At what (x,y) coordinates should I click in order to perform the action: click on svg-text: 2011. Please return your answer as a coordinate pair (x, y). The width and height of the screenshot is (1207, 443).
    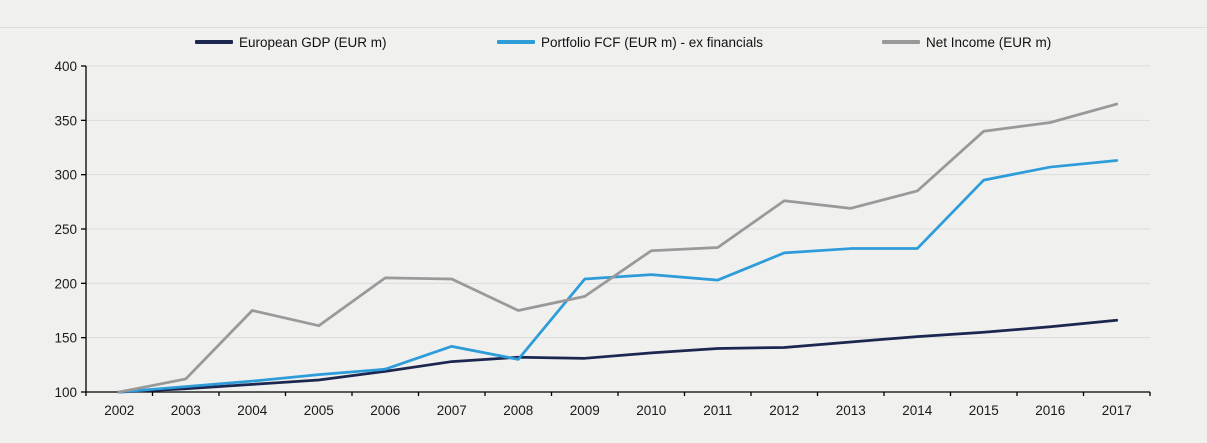
    Looking at the image, I should click on (717, 410).